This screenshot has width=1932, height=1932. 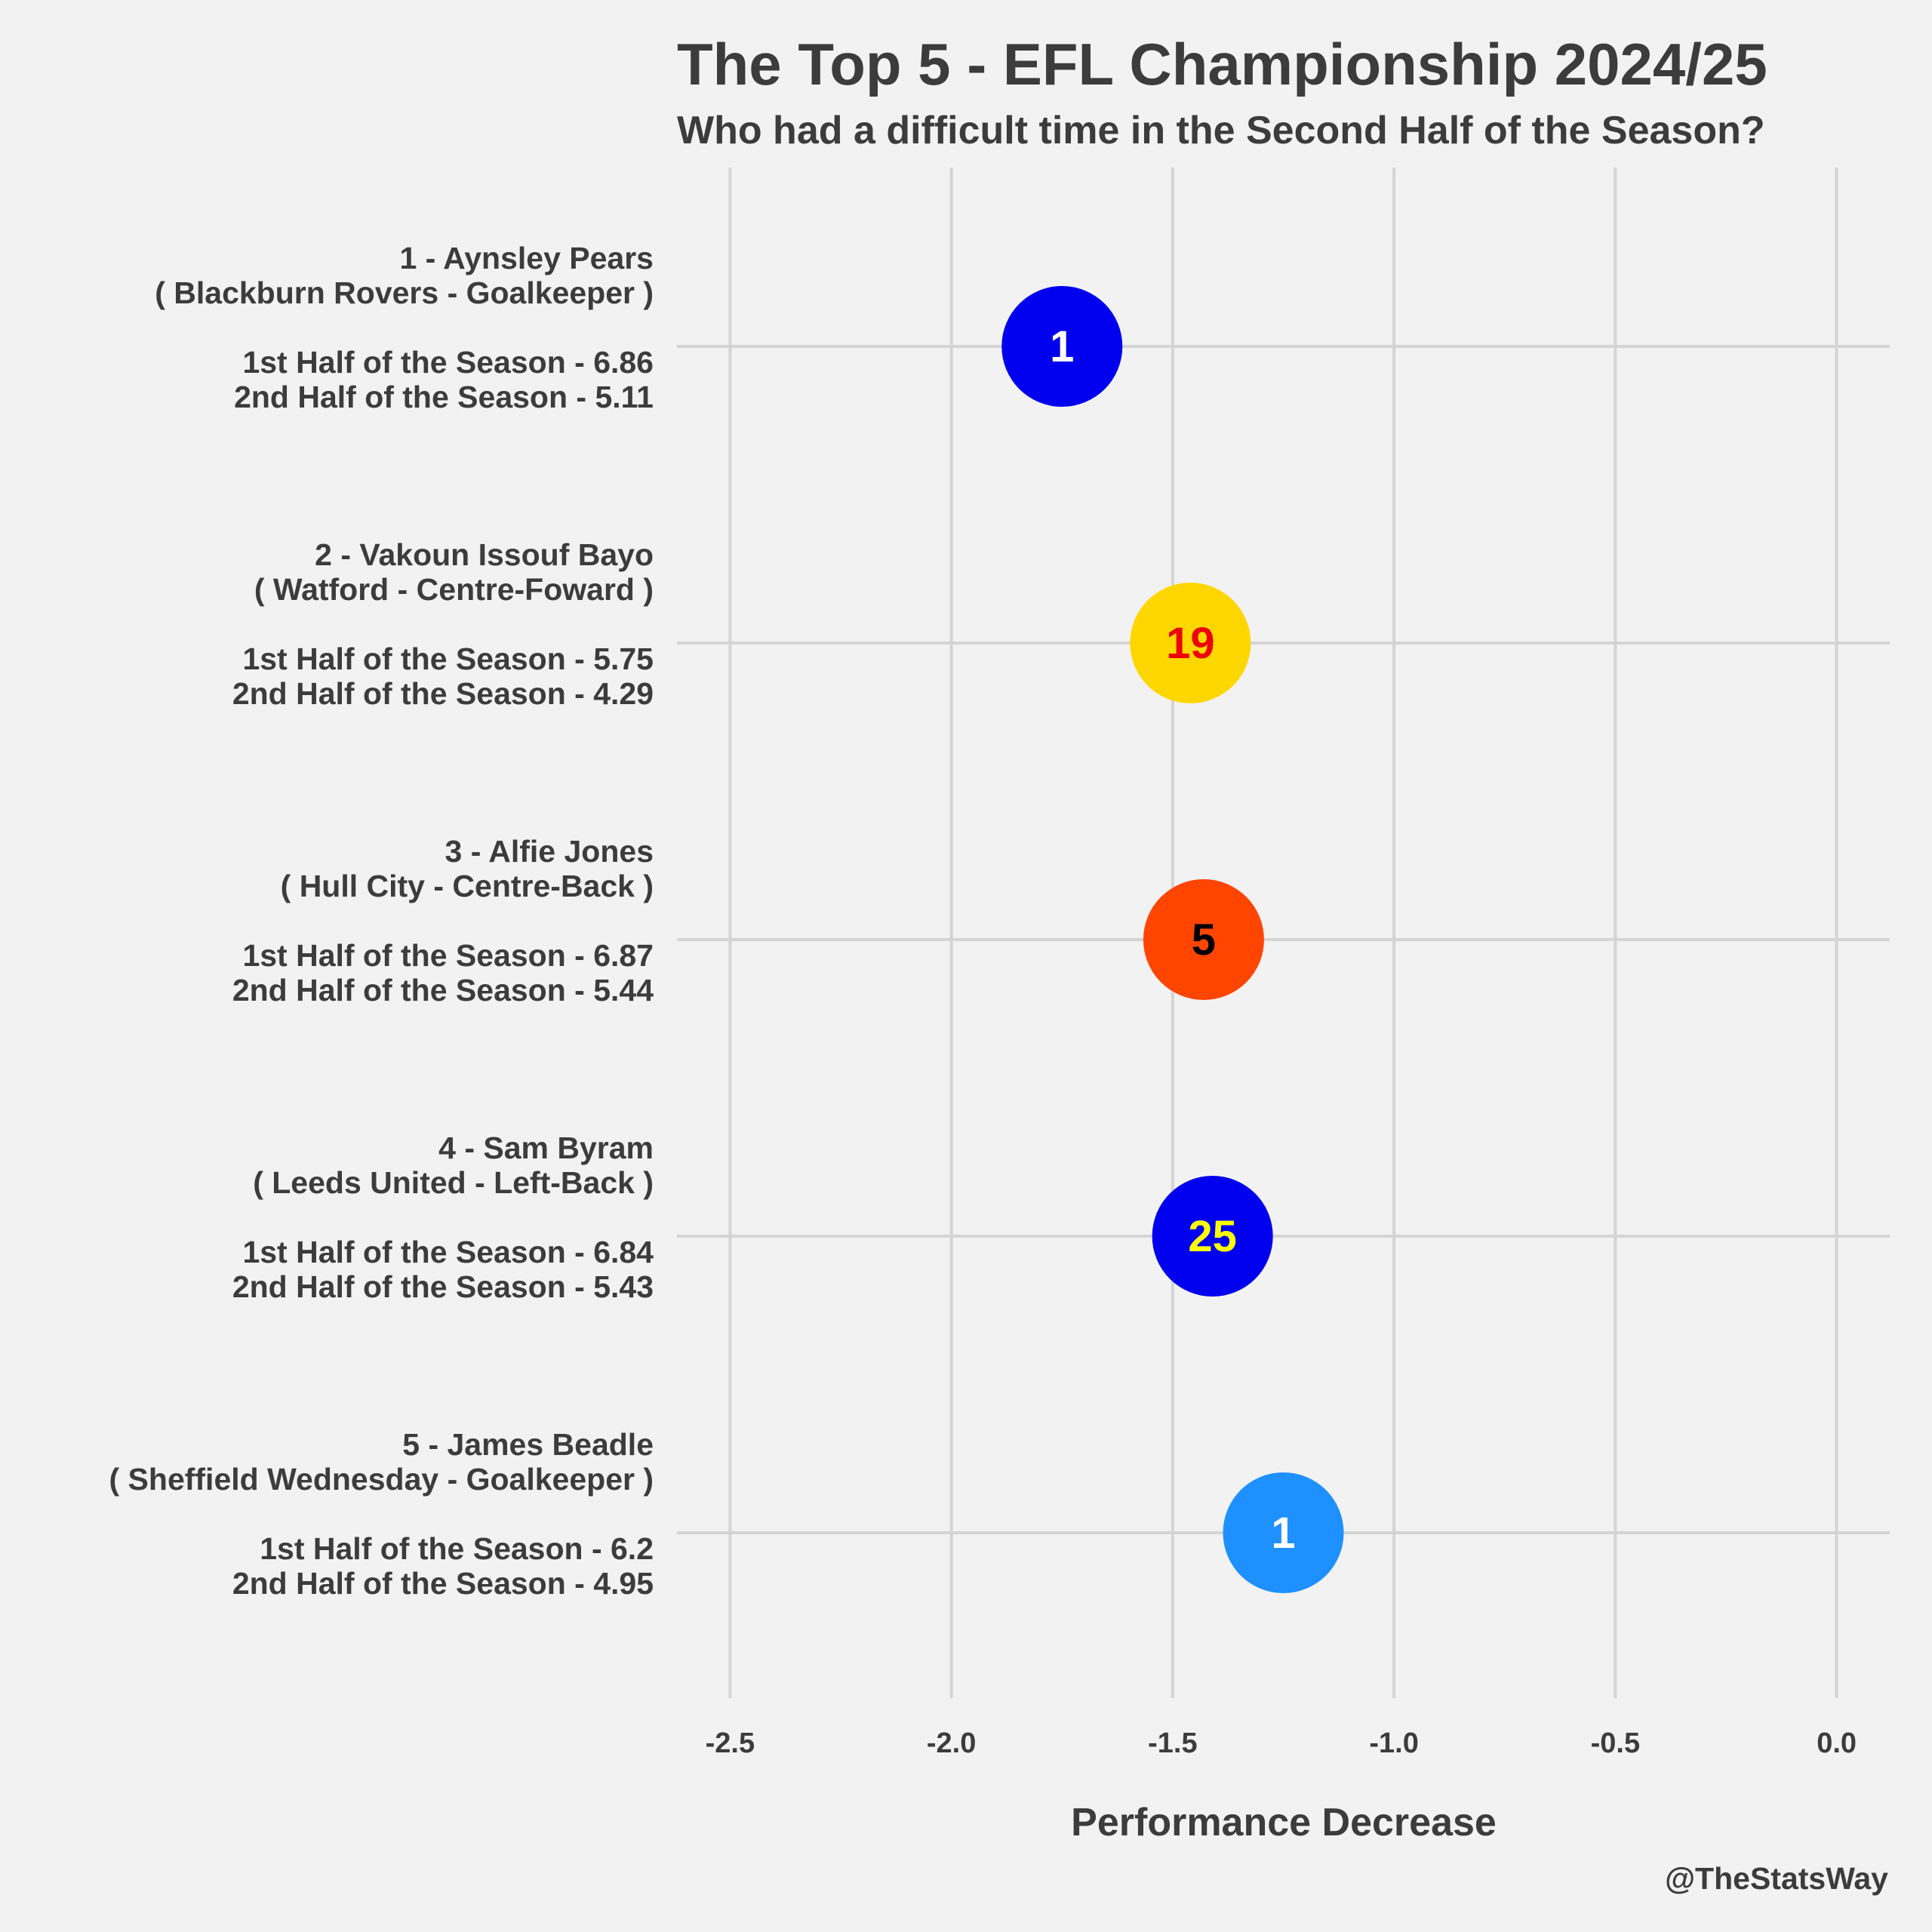 What do you see at coordinates (1776, 1878) in the screenshot?
I see `caption: @TheStatsWay` at bounding box center [1776, 1878].